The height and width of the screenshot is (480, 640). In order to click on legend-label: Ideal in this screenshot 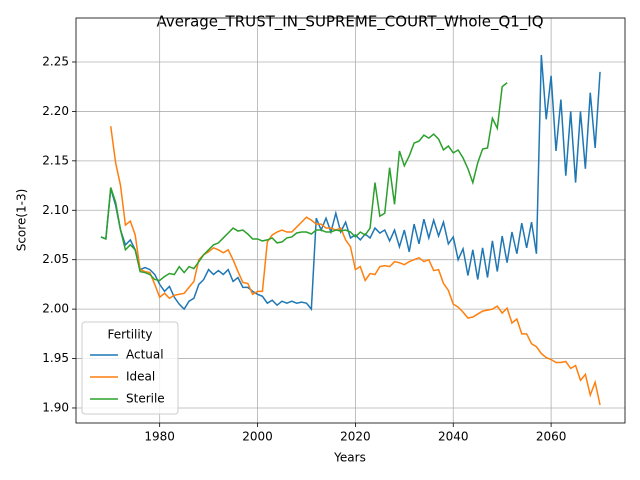, I will do `click(140, 377)`.